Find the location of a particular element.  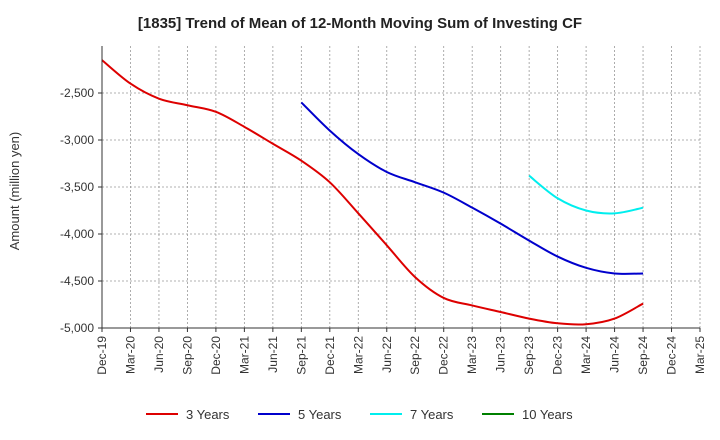

x-tick-label: Mar-20 is located at coordinates (130, 355).